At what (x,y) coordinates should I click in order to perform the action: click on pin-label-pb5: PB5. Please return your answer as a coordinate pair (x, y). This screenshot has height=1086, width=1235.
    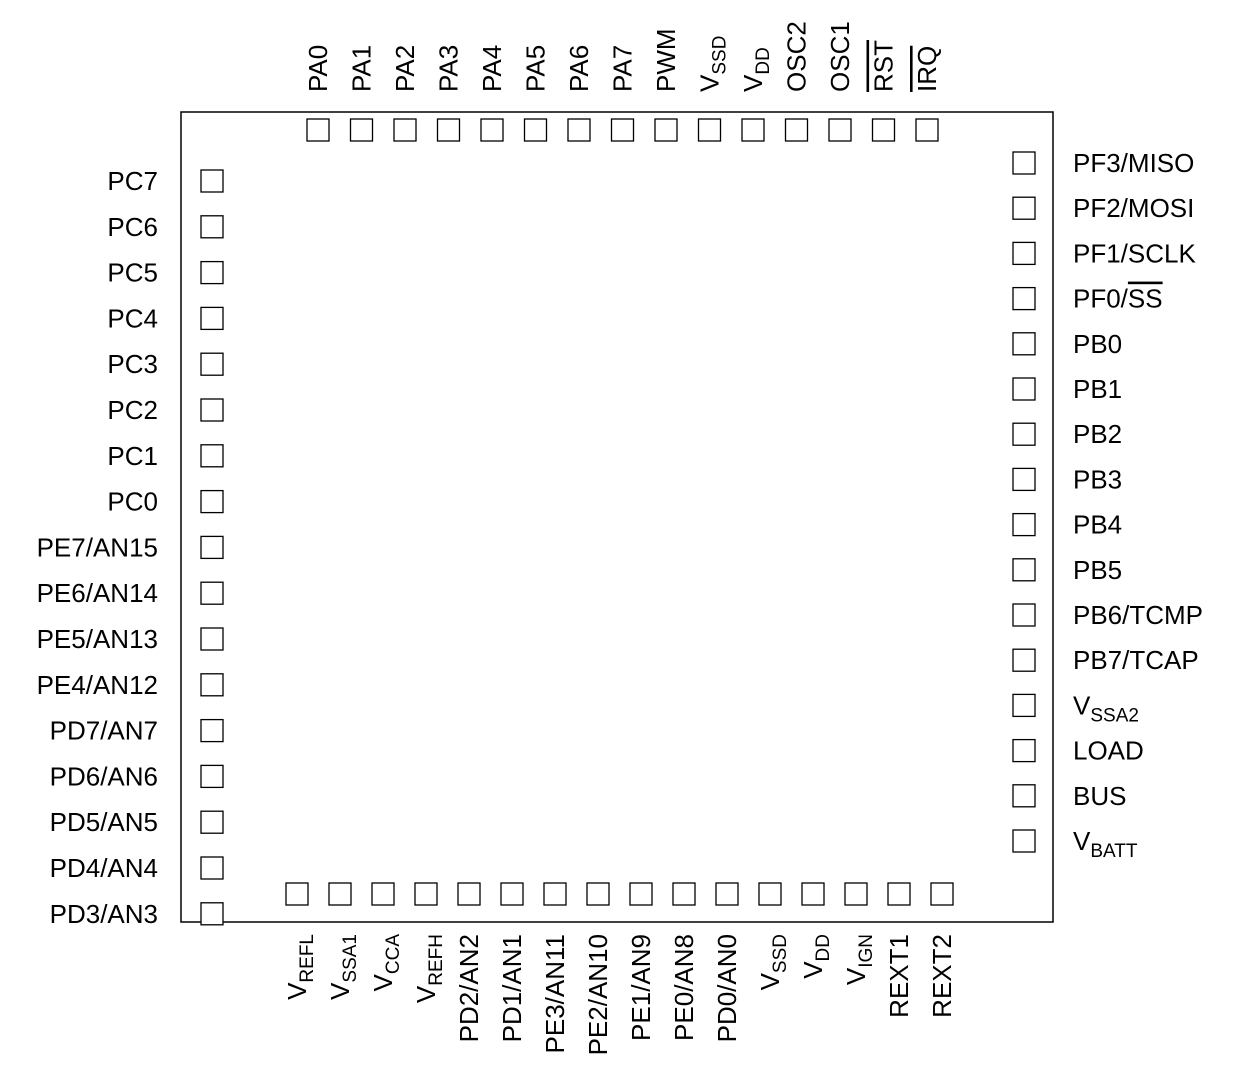
    Looking at the image, I should click on (1097, 570).